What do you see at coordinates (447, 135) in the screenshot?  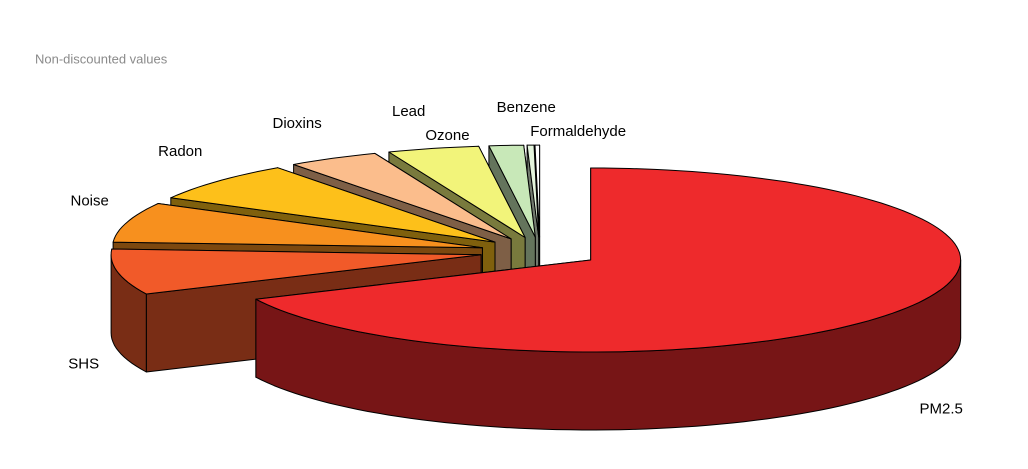 I see `slice-label: Ozone` at bounding box center [447, 135].